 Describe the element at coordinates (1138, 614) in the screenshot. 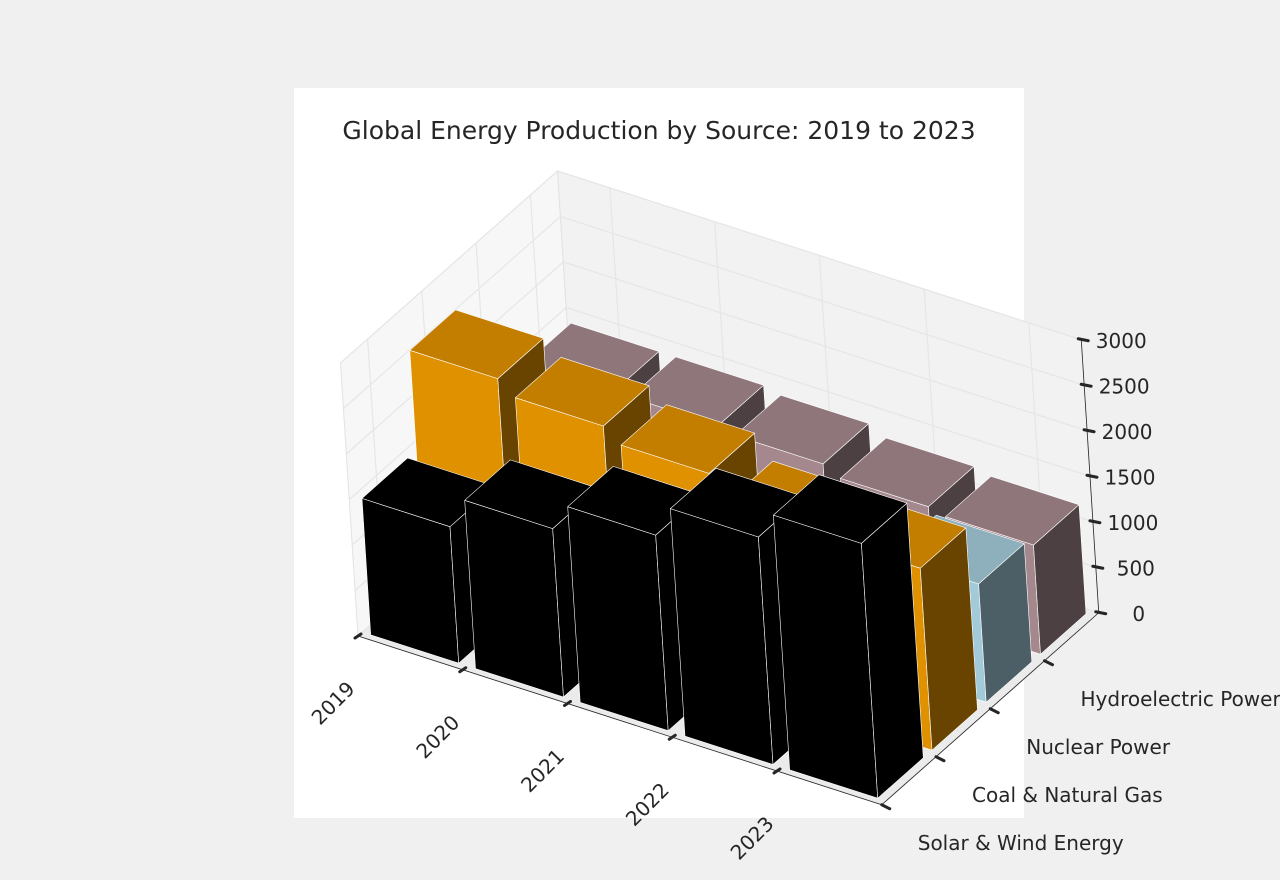

I see `z-tick-label: 0` at that location.